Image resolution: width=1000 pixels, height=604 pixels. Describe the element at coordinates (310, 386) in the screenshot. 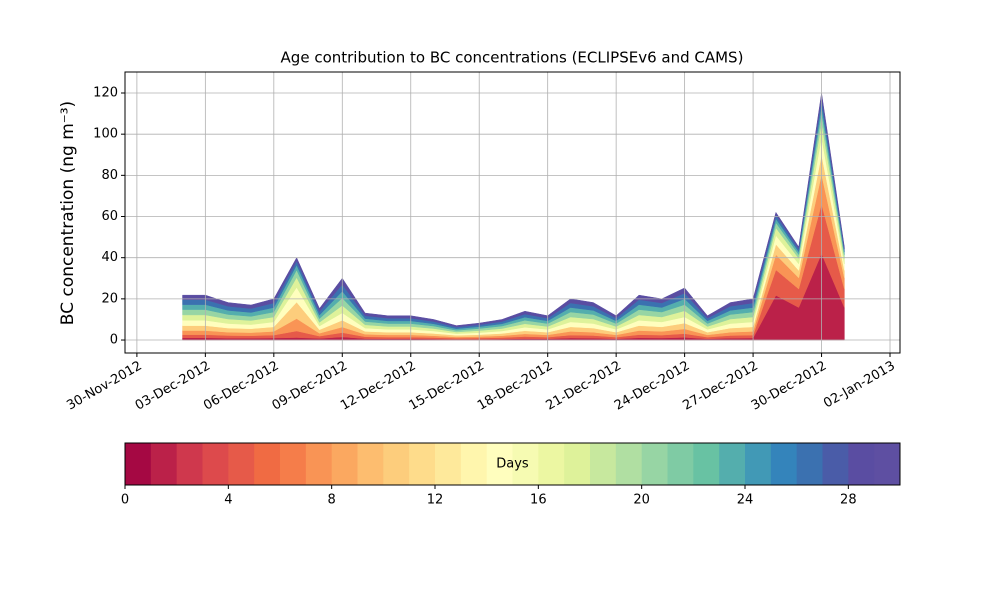

I see `x-tick-label: 09-Dec-2012` at that location.